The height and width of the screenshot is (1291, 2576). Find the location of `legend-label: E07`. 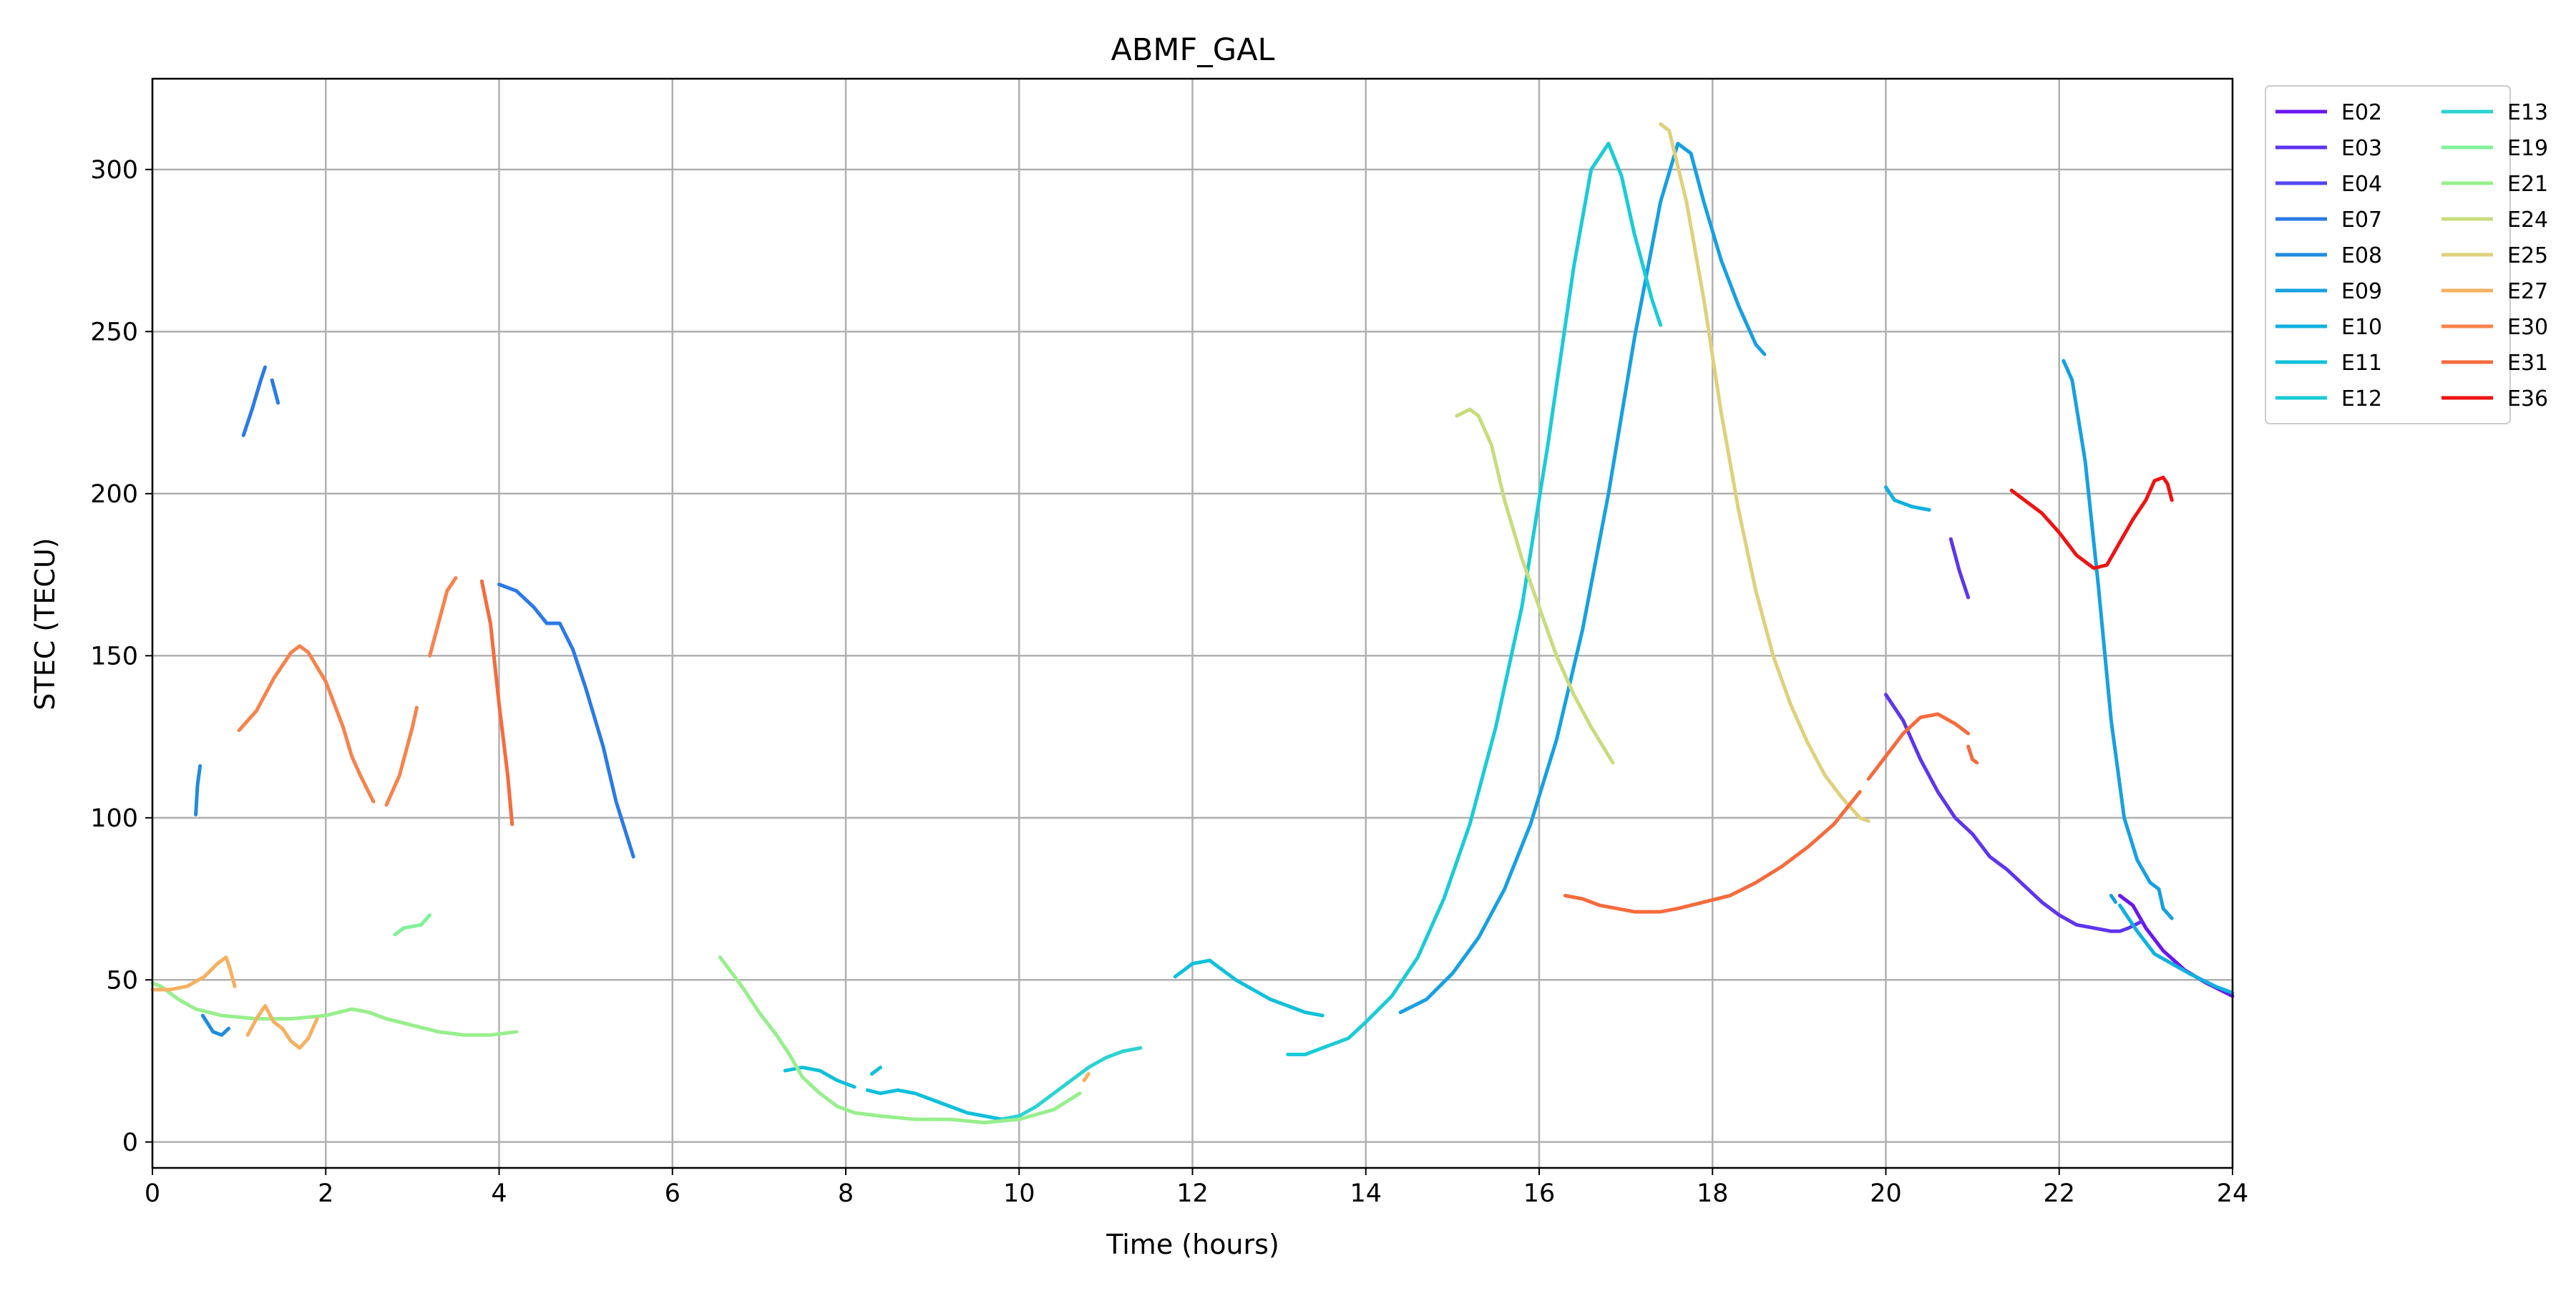

legend-label: E07 is located at coordinates (2361, 220).